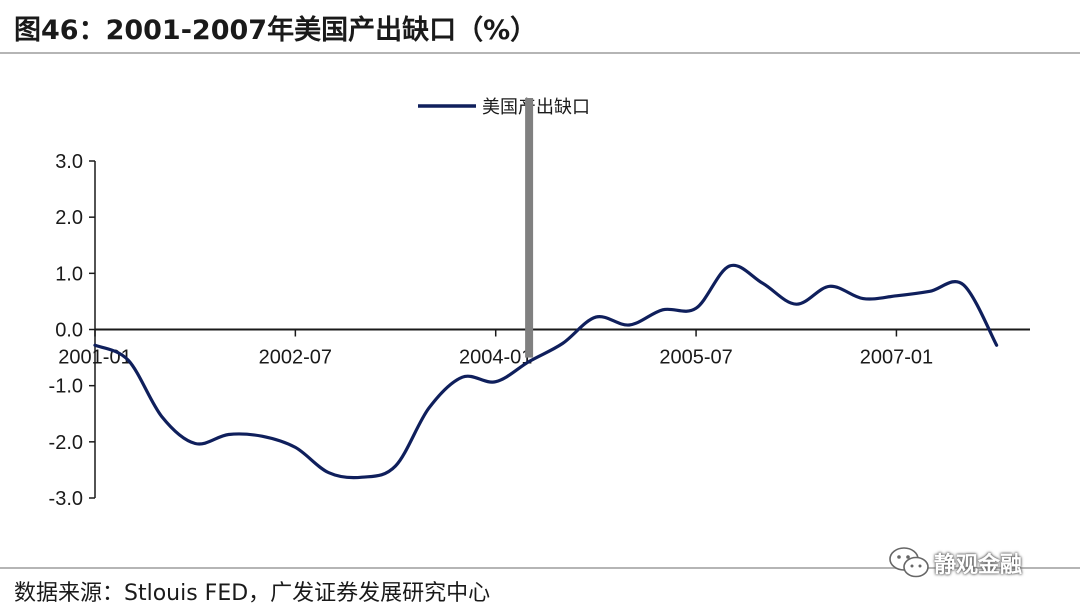  I want to click on y-tick-label: -3.0, so click(66, 499).